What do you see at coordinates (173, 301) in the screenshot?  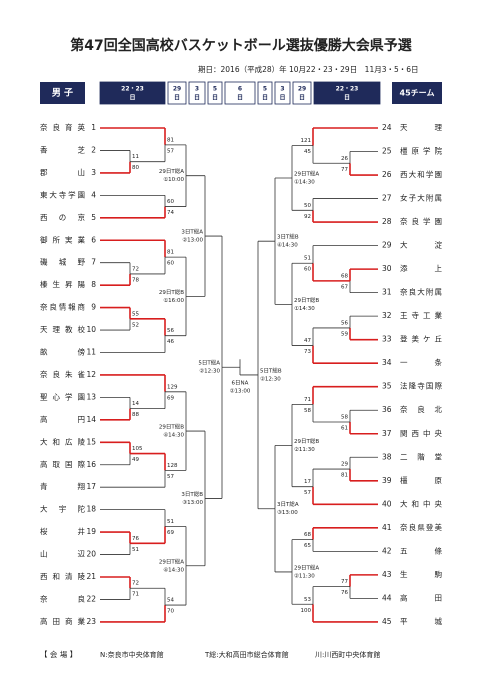 I see `match-note: ①16:00` at bounding box center [173, 301].